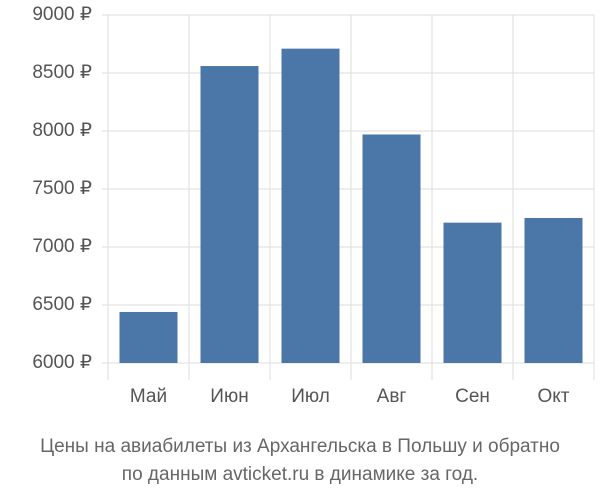  I want to click on y-tick-label: 8500 ₽, so click(62, 72).